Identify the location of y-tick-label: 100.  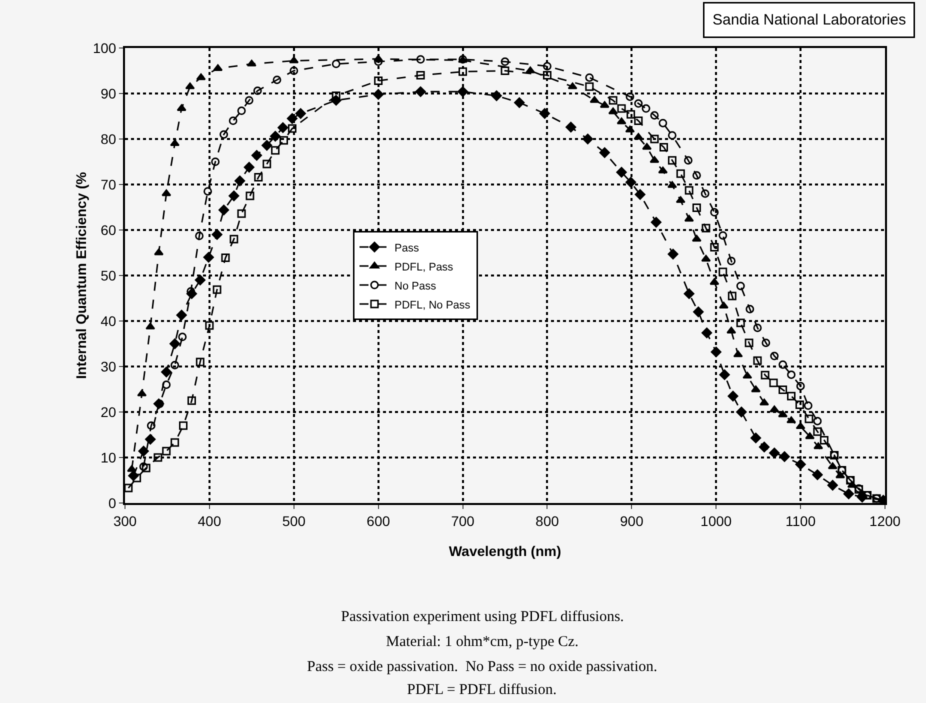
(104, 48).